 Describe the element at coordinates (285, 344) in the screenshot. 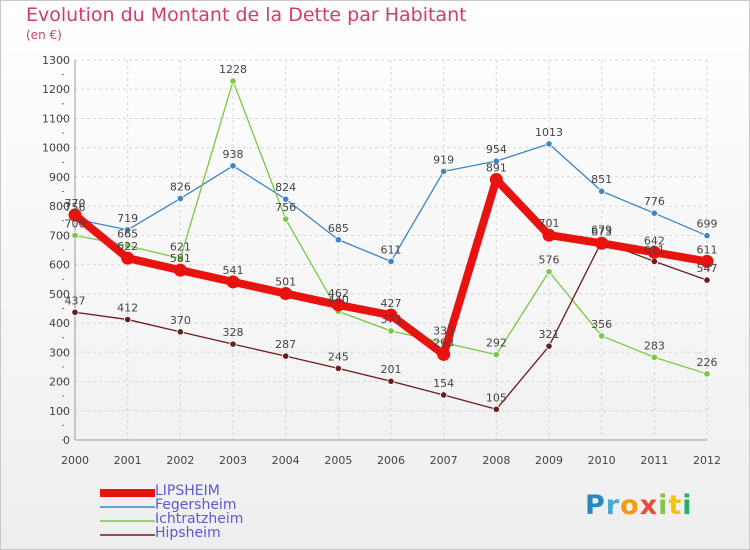

I see `data-label: 287` at that location.